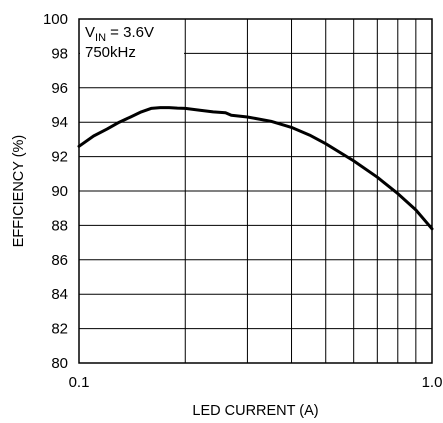 This screenshot has width=443, height=423. What do you see at coordinates (59, 329) in the screenshot?
I see `y-tick-label: 82` at bounding box center [59, 329].